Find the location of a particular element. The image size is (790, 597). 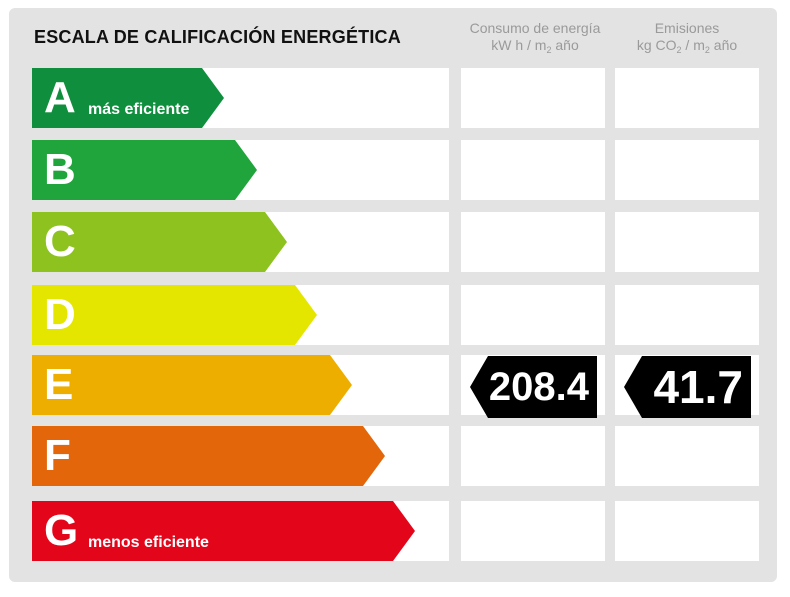

consumo-value-badge: 208.4 is located at coordinates (533, 387).